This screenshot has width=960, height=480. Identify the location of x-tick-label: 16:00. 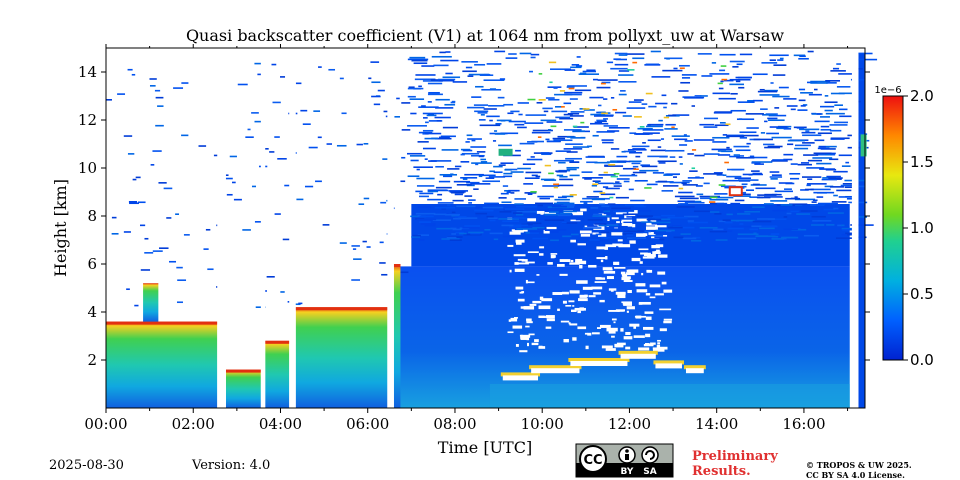
(803, 424).